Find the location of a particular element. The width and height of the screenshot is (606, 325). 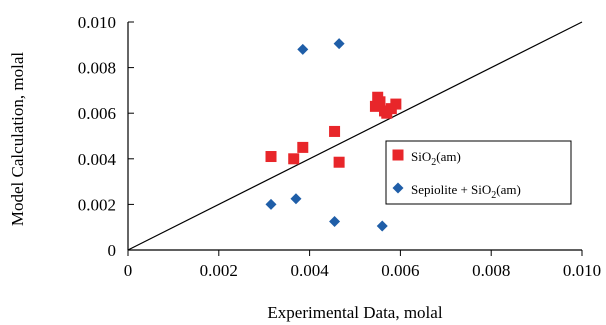

legend-label: Sepiolite + SiO2(am) is located at coordinates (466, 191).